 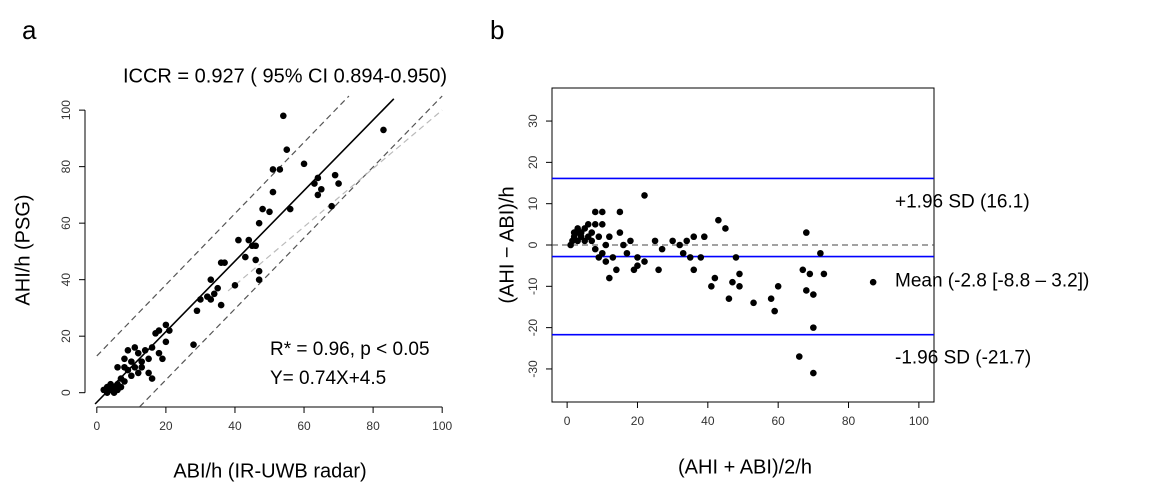 What do you see at coordinates (96, 426) in the screenshot?
I see `x-tick-label: 0` at bounding box center [96, 426].